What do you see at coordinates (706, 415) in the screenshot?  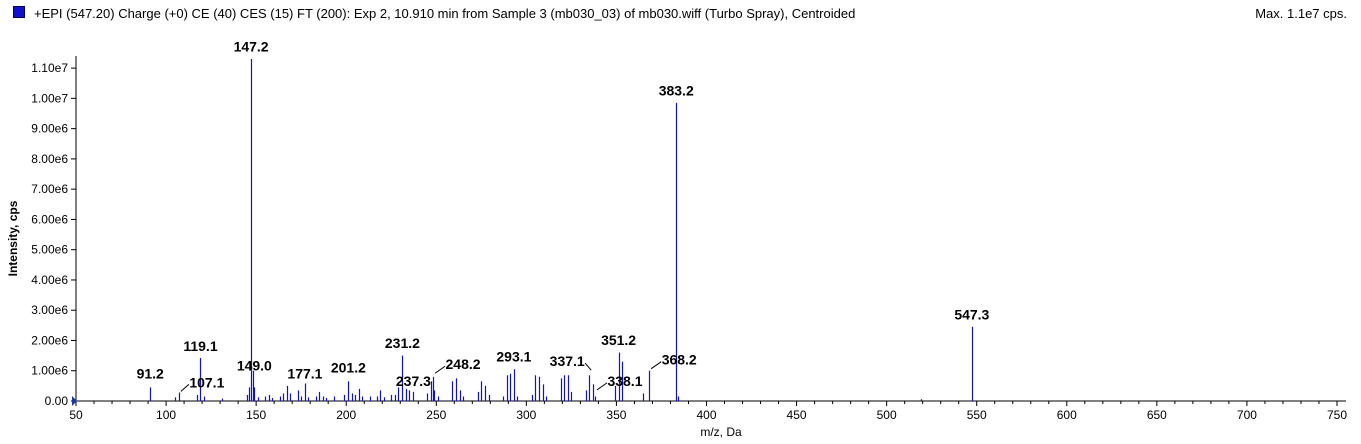 I see `x-tick-label: 400` at bounding box center [706, 415].